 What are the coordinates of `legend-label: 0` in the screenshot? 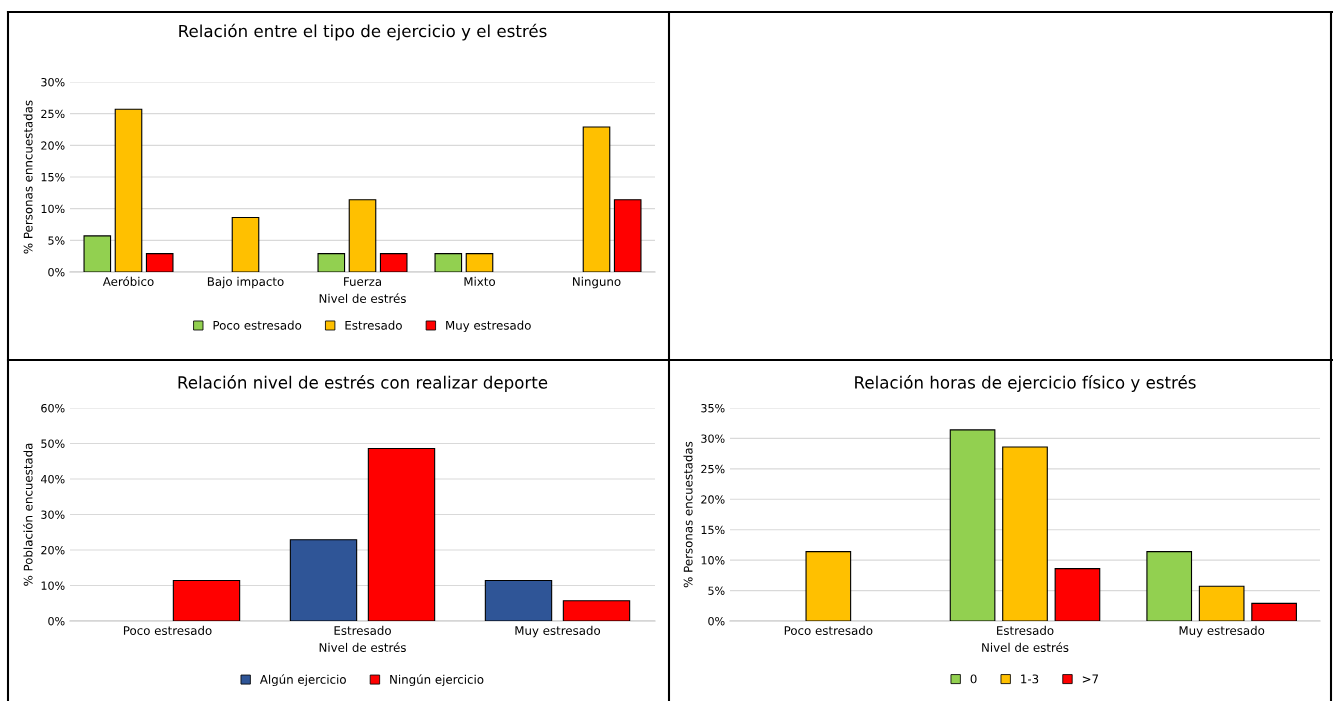 It's located at (973, 679).